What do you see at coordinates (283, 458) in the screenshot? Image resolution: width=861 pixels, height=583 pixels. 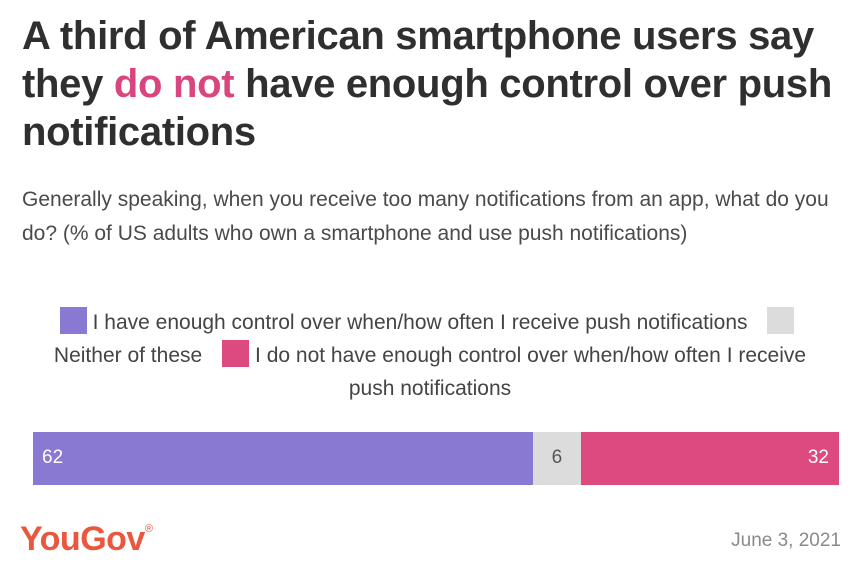 I see `bar-segment-enough-control: 62` at bounding box center [283, 458].